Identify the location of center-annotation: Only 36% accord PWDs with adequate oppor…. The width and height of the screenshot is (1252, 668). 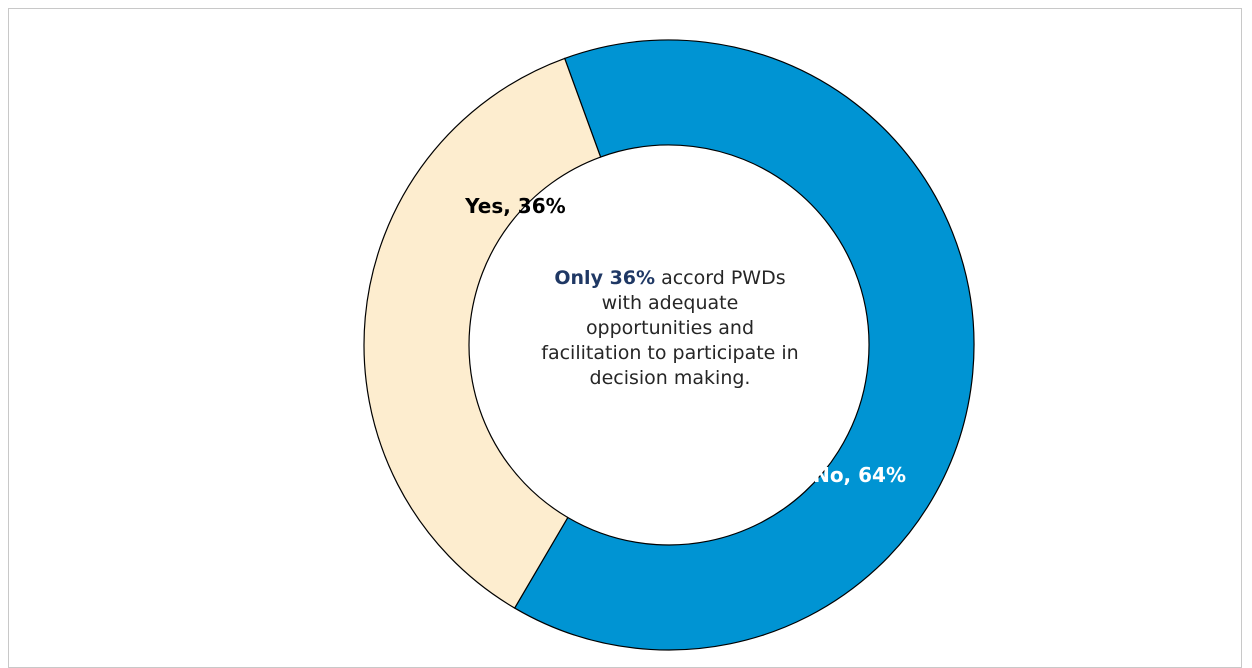
(670, 328).